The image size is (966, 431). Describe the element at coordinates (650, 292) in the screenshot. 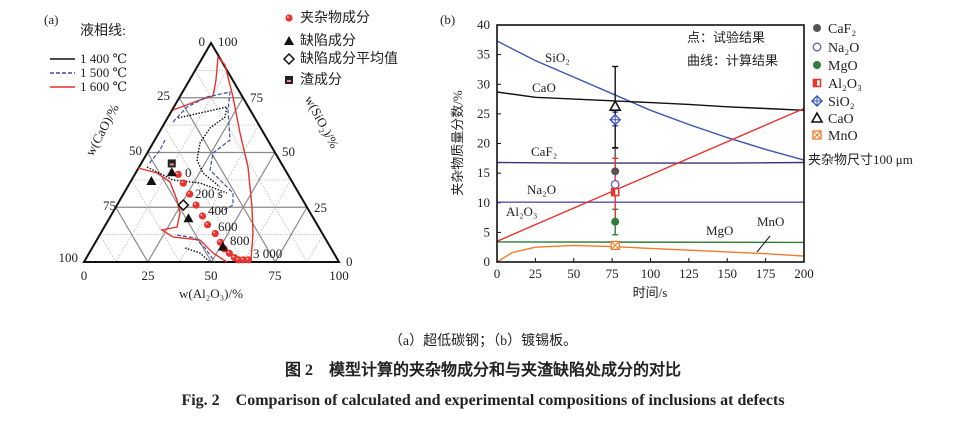

I see `x-axis-title: 时间/s` at that location.